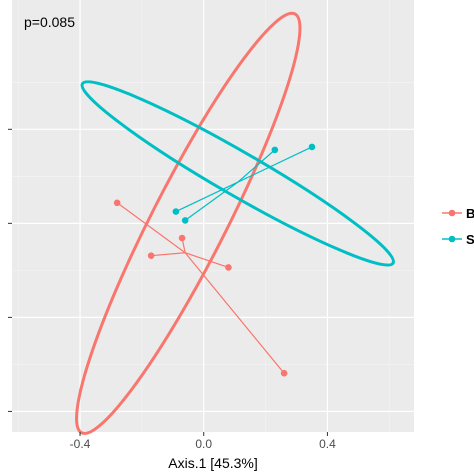 This screenshot has width=474, height=474. I want to click on x-tick-label: -0.4, so click(80, 444).